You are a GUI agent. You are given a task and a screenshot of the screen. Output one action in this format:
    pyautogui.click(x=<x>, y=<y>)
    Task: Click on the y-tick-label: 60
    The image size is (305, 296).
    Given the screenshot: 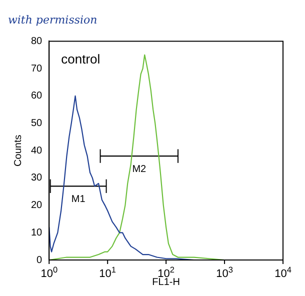 What is the action you would take?
    pyautogui.click(x=37, y=96)
    